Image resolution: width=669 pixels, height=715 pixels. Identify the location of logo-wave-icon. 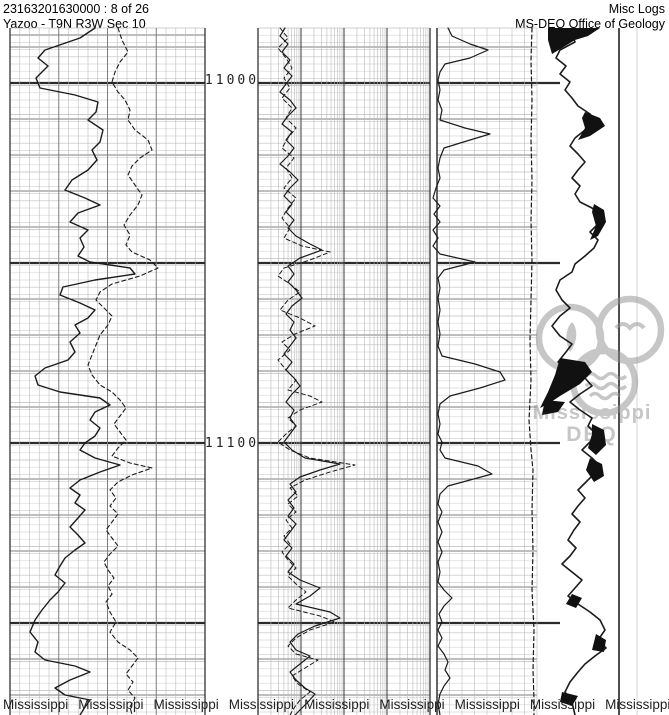
(606, 386).